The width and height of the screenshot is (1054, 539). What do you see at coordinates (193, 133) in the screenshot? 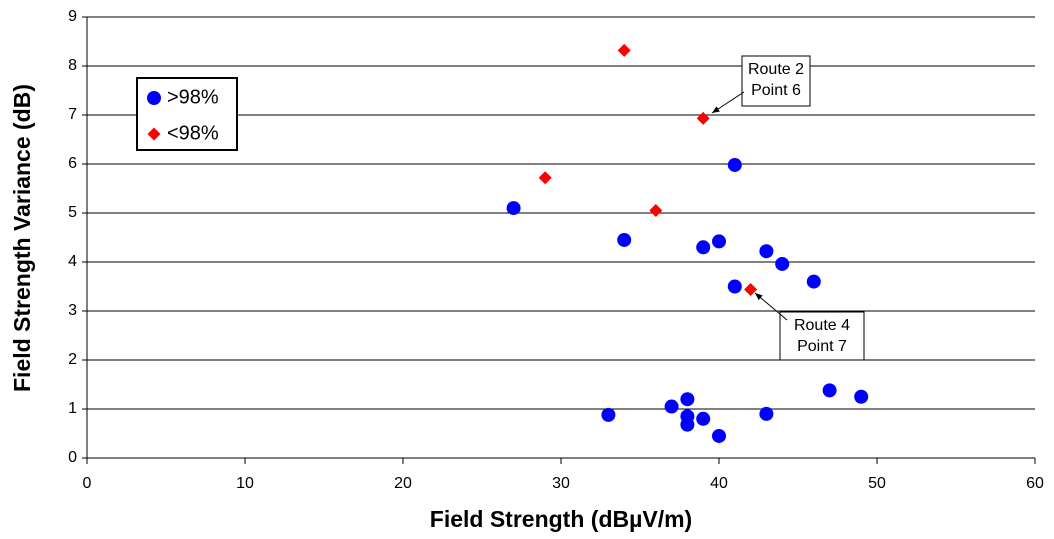
I see `legend-label: <98%` at bounding box center [193, 133].